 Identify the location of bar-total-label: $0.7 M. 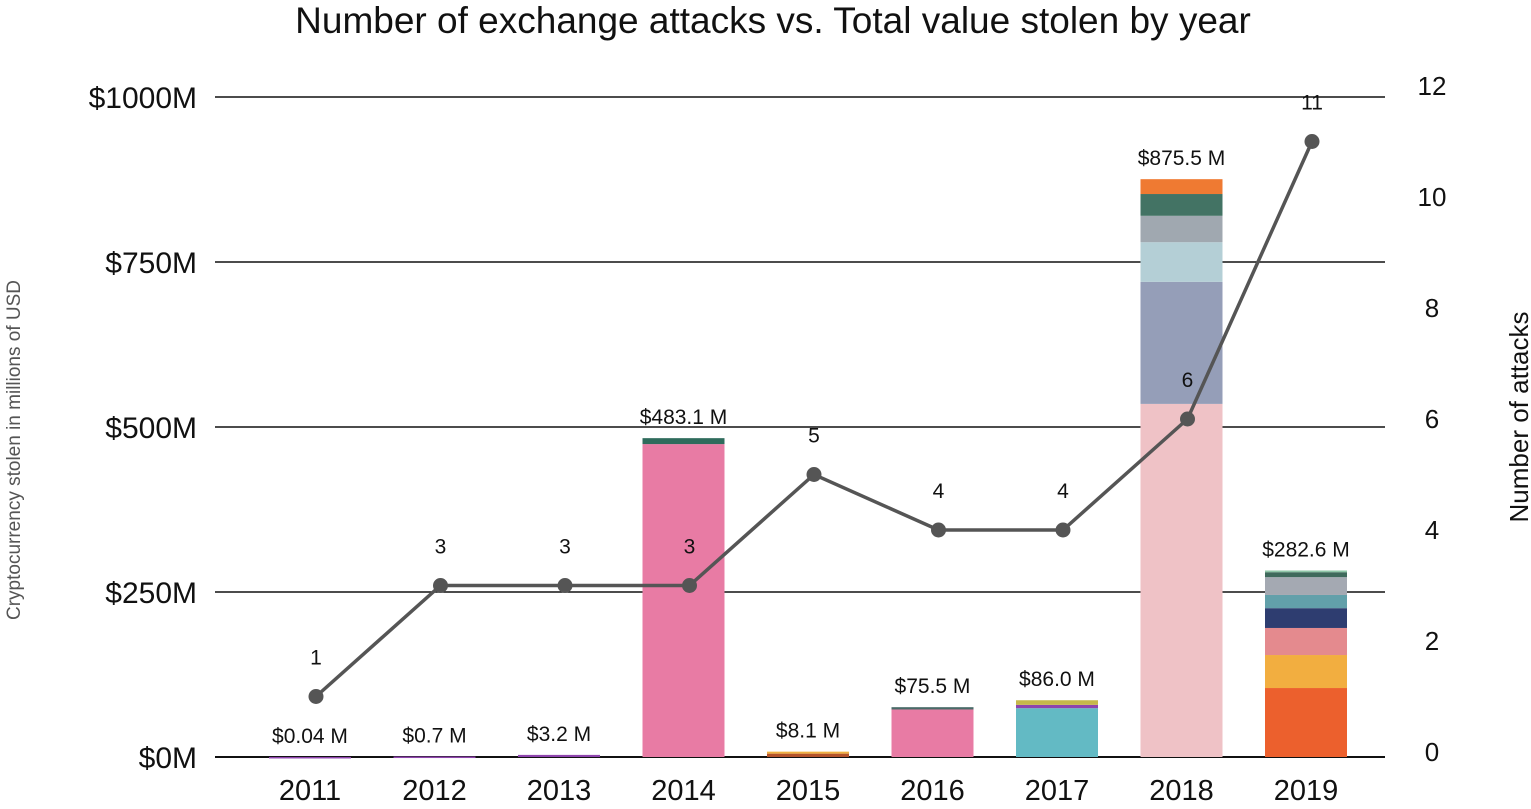
(434, 736).